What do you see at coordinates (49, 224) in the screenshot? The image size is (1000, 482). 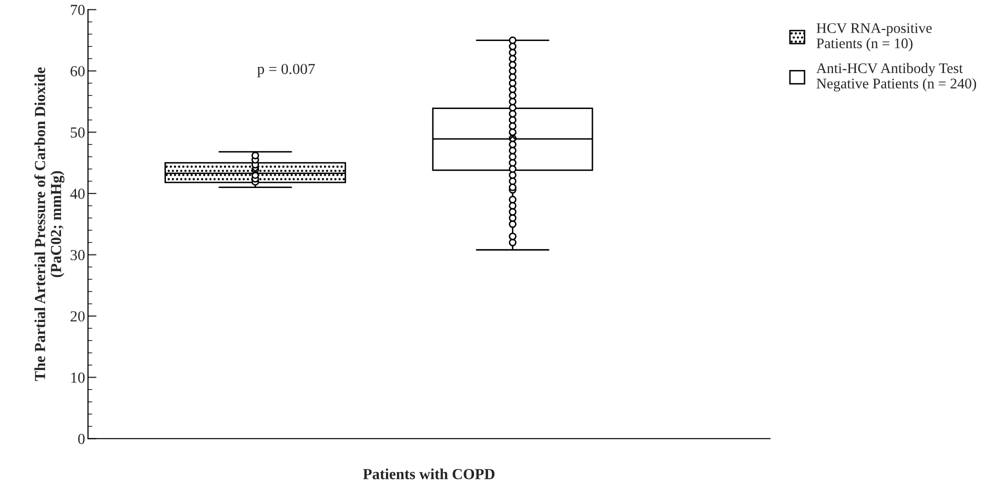 I see `y-axis-title: The Partial Arterial Pressure of Carbon Dioxide (PaC02; mmHg)` at bounding box center [49, 224].